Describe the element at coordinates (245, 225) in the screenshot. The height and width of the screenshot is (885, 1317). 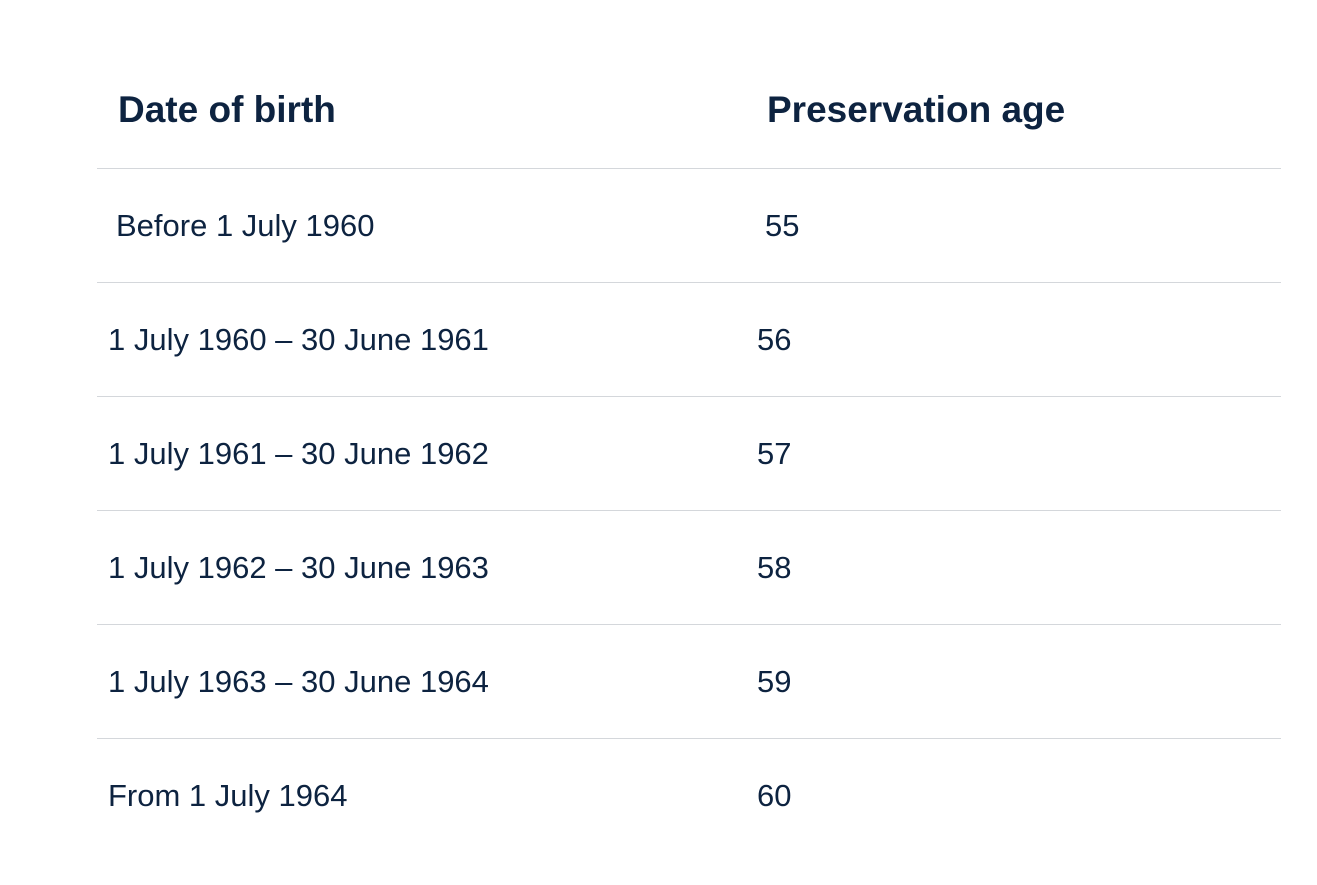
I see `date-of-birth-cell: Before 1 July 1960` at that location.